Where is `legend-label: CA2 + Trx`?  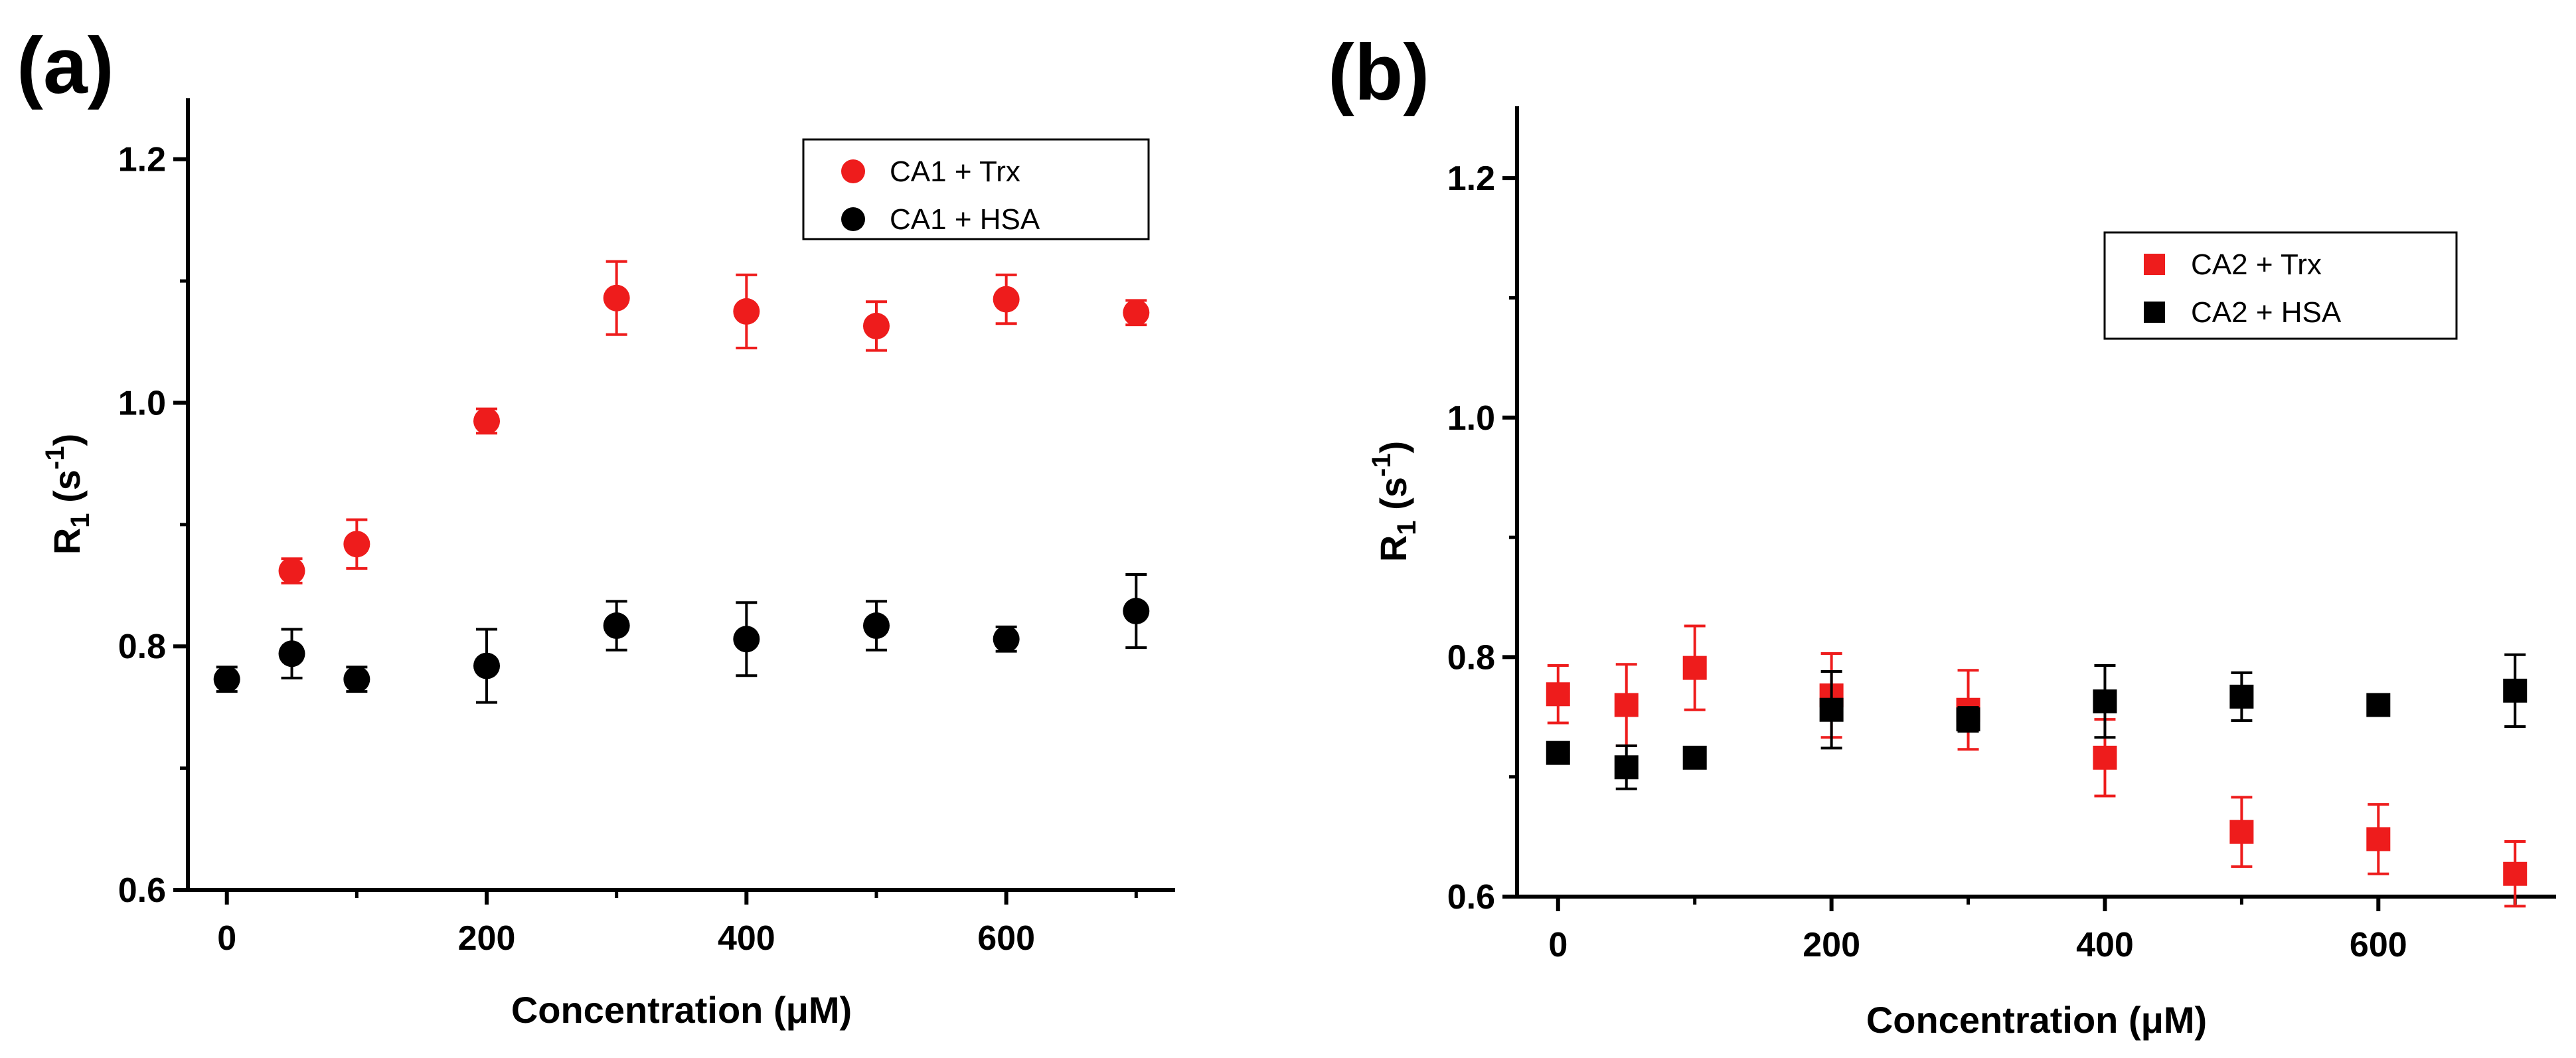
legend-label: CA2 + Trx is located at coordinates (2256, 264).